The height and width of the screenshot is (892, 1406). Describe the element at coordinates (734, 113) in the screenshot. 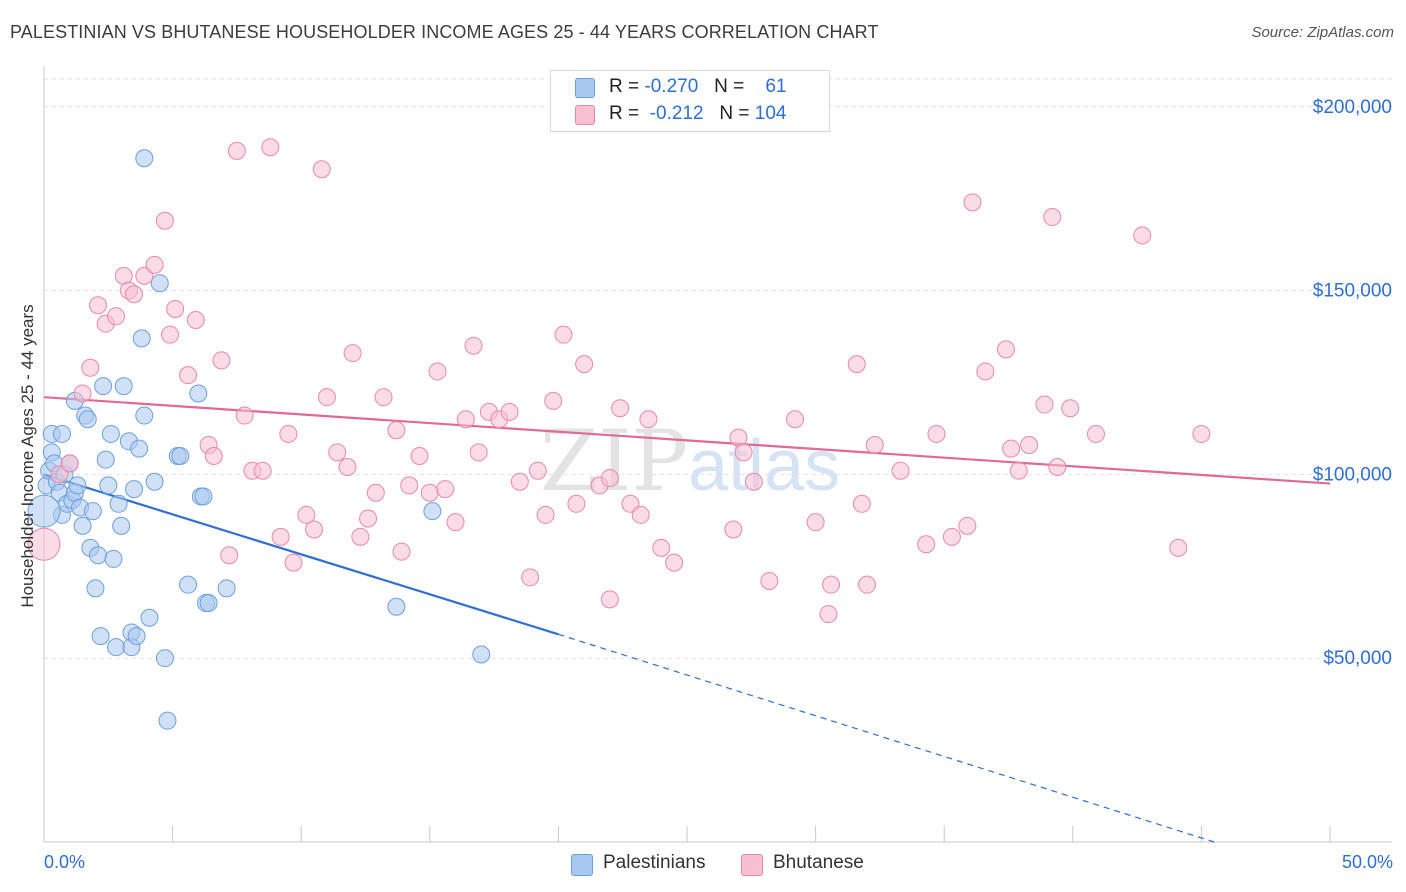

I see `n-label: N =` at that location.